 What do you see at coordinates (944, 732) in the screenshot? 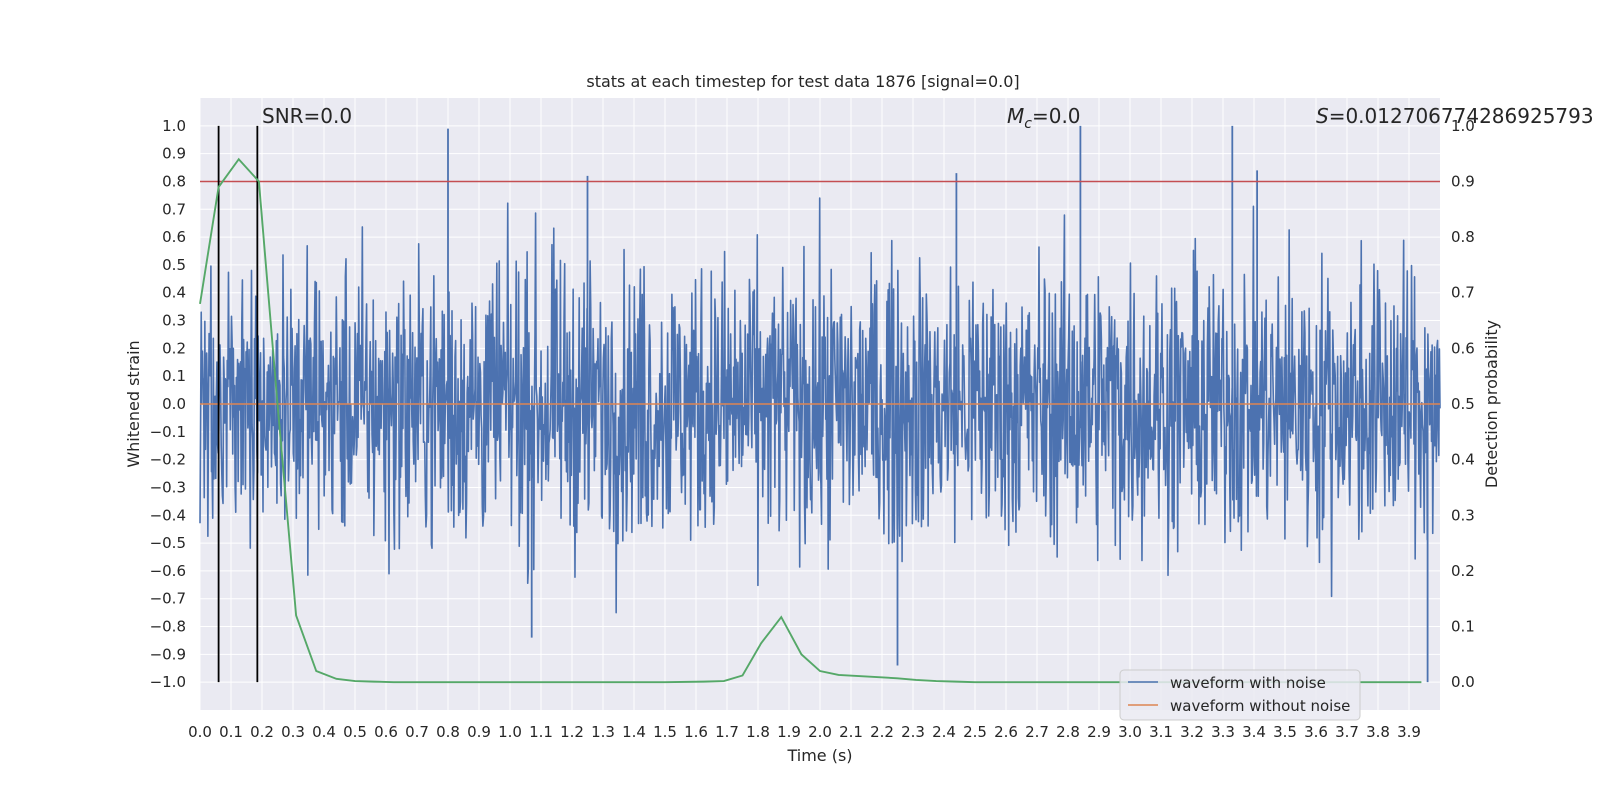
I see `x-tick-label: 2.4` at bounding box center [944, 732].